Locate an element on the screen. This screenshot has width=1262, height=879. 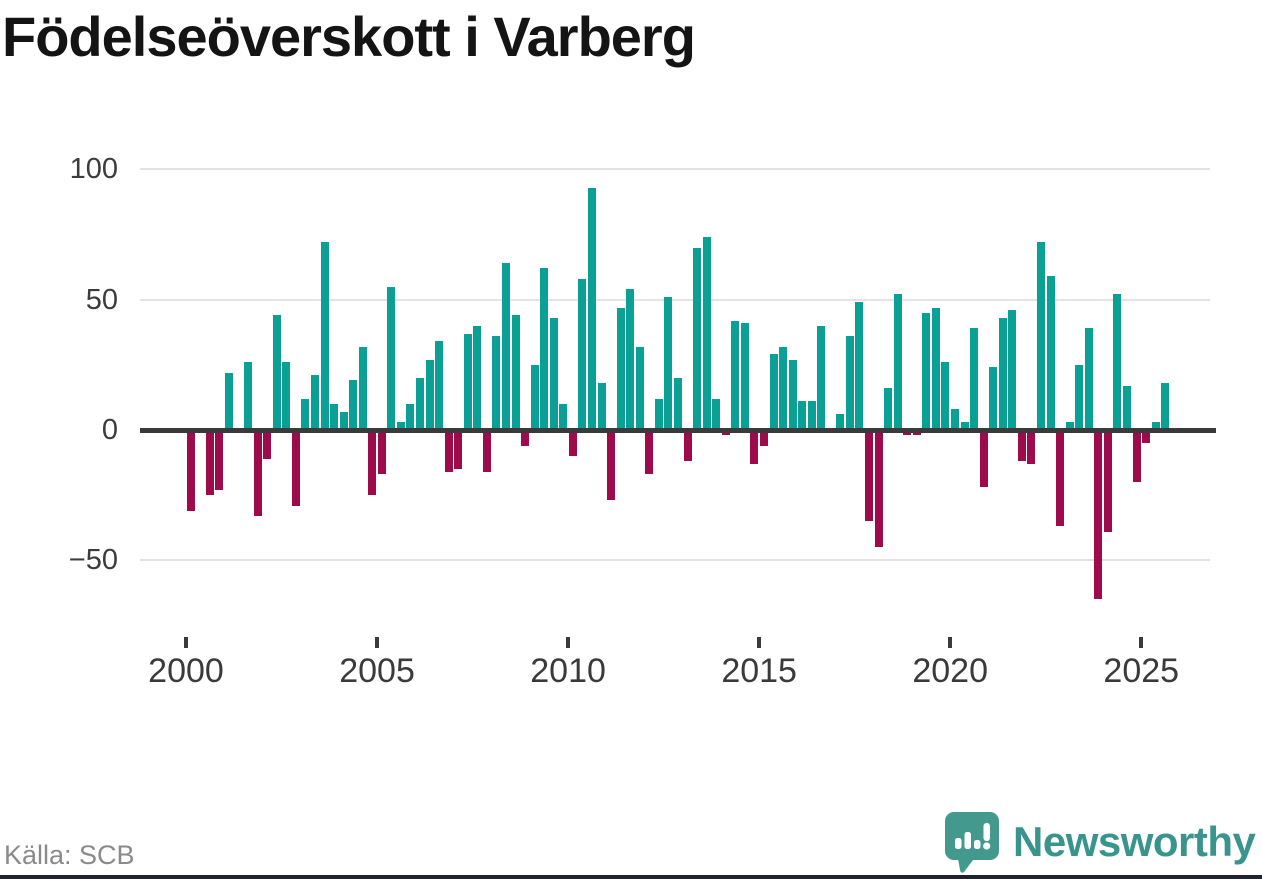
bar-2015-Q3 is located at coordinates (783, 388).